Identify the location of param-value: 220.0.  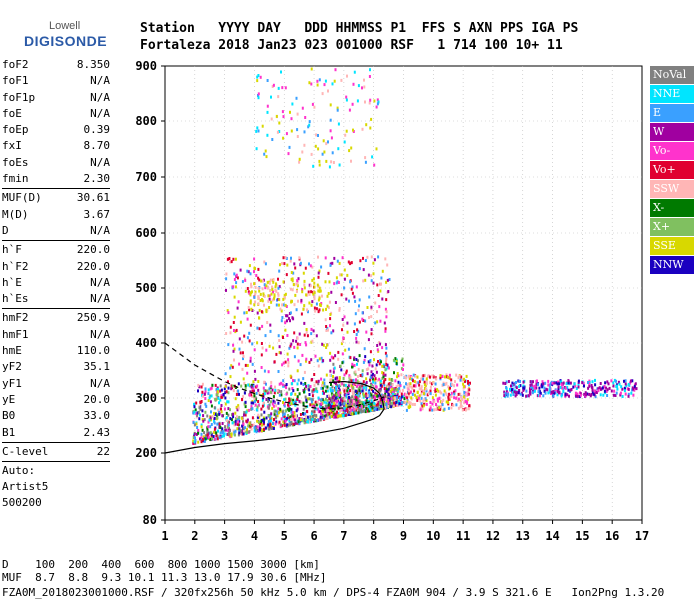
(93, 266).